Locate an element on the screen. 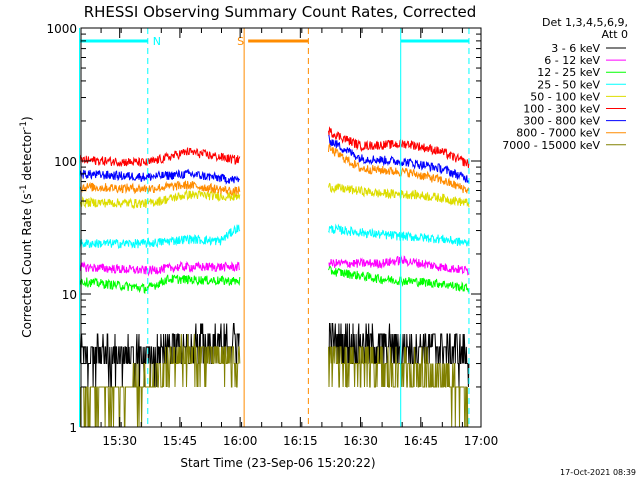 This screenshot has width=640, height=484. legend-entry-label: 6 - 12 keV is located at coordinates (572, 60).